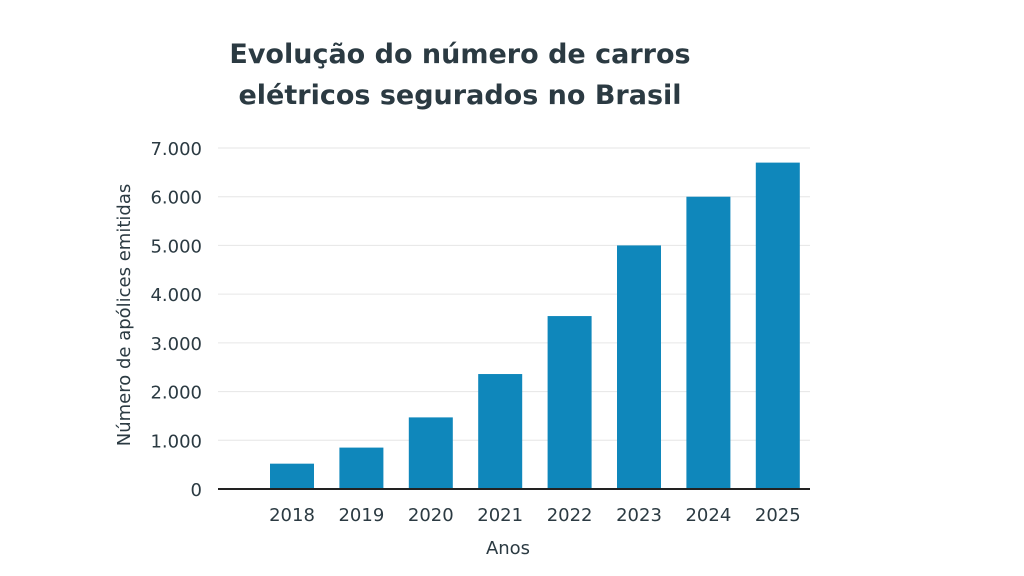  Describe the element at coordinates (500, 515) in the screenshot. I see `x-tick-label: 2021` at that location.